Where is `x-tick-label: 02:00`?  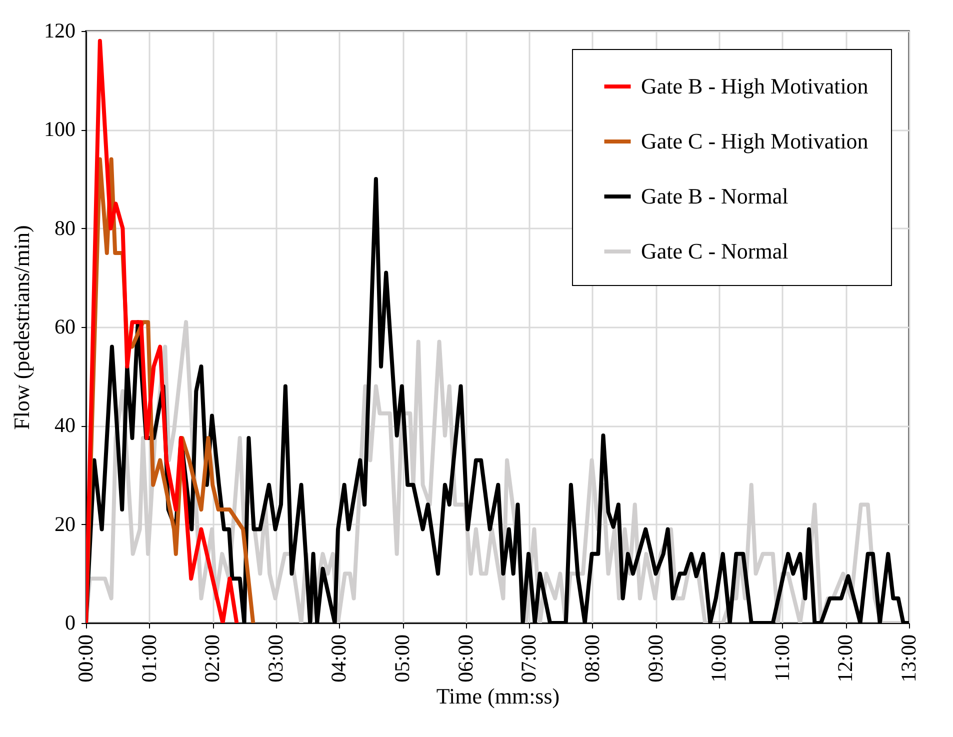
x-tick-label: 02:00 is located at coordinates (212, 658).